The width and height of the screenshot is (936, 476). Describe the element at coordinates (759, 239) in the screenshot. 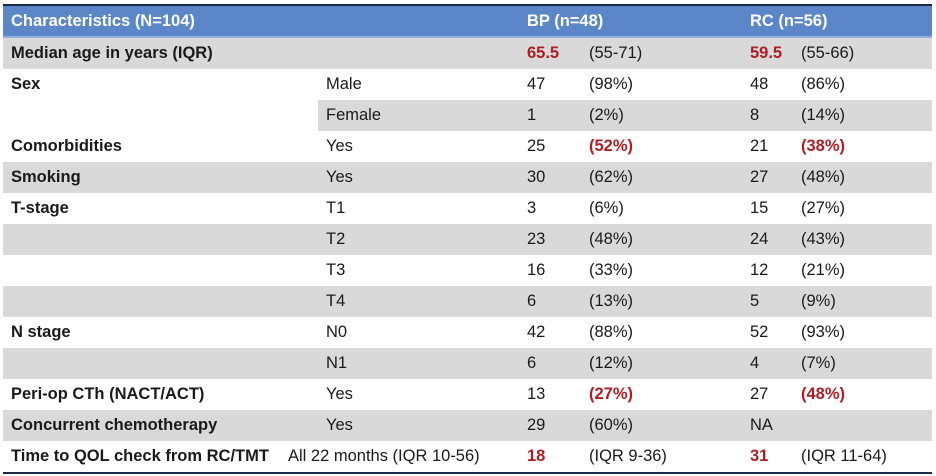

I see `rc-count: 24` at that location.